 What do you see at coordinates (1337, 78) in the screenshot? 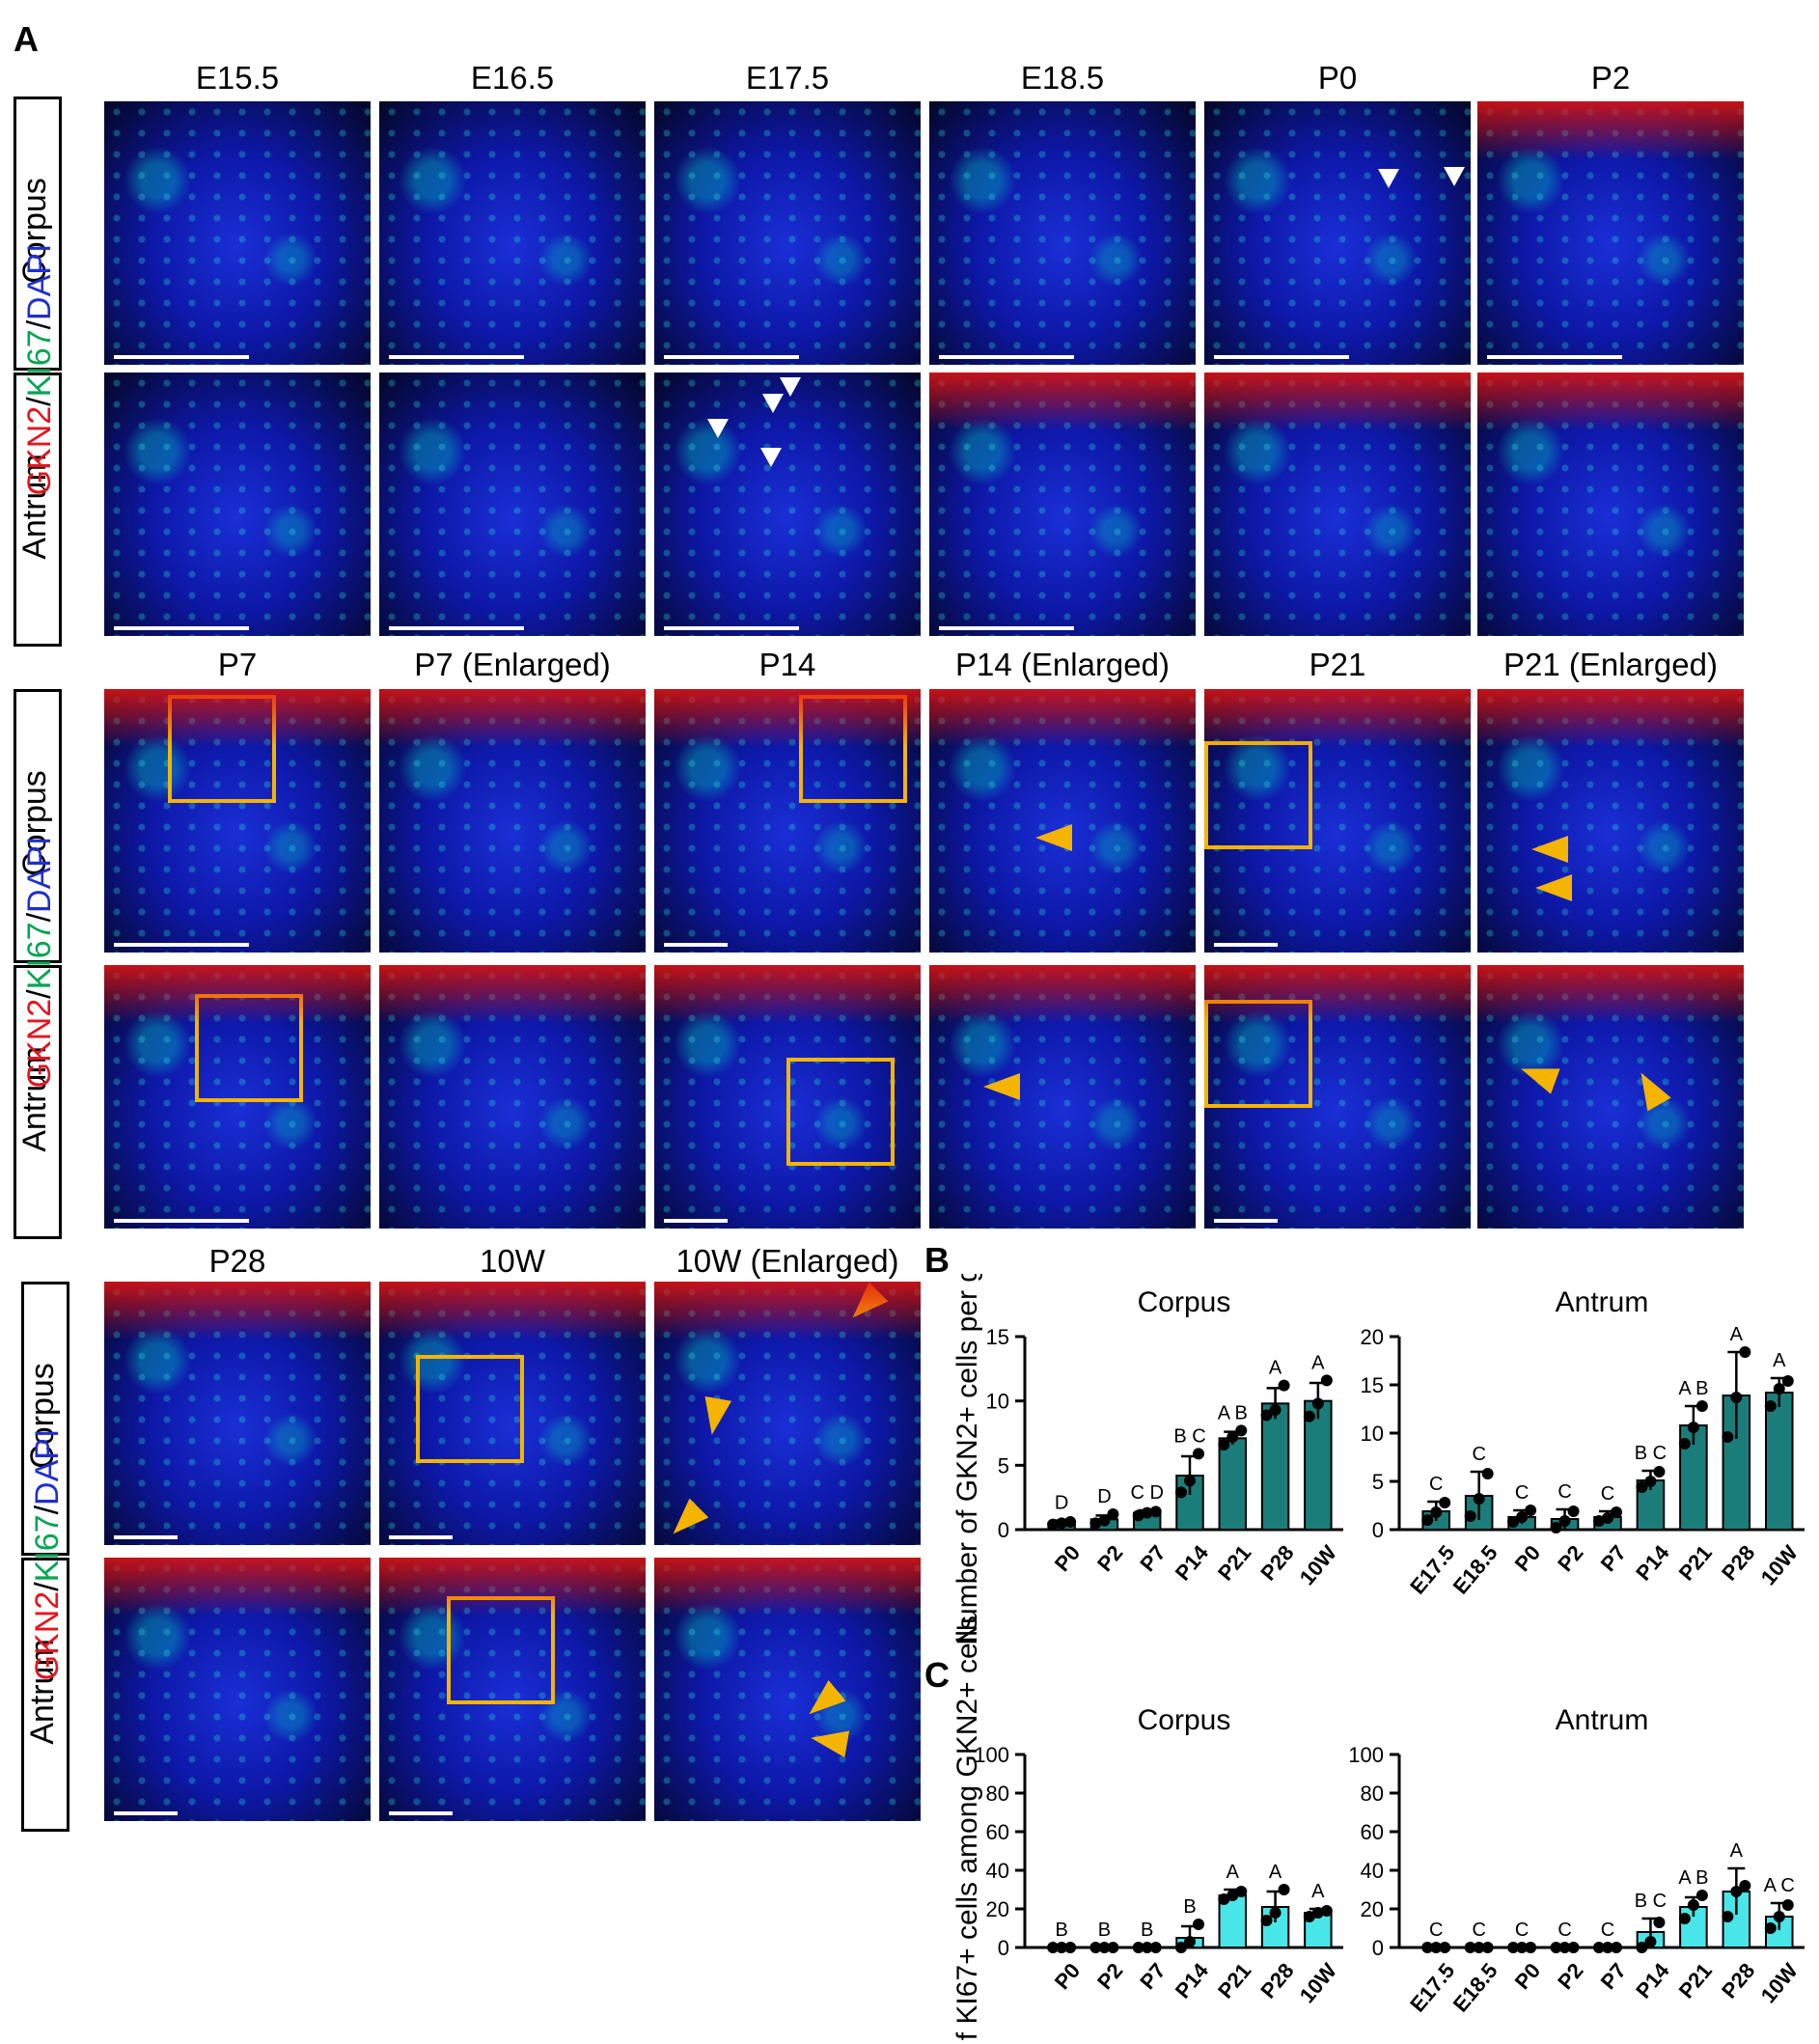
I see `col-label-p0: P0` at bounding box center [1337, 78].